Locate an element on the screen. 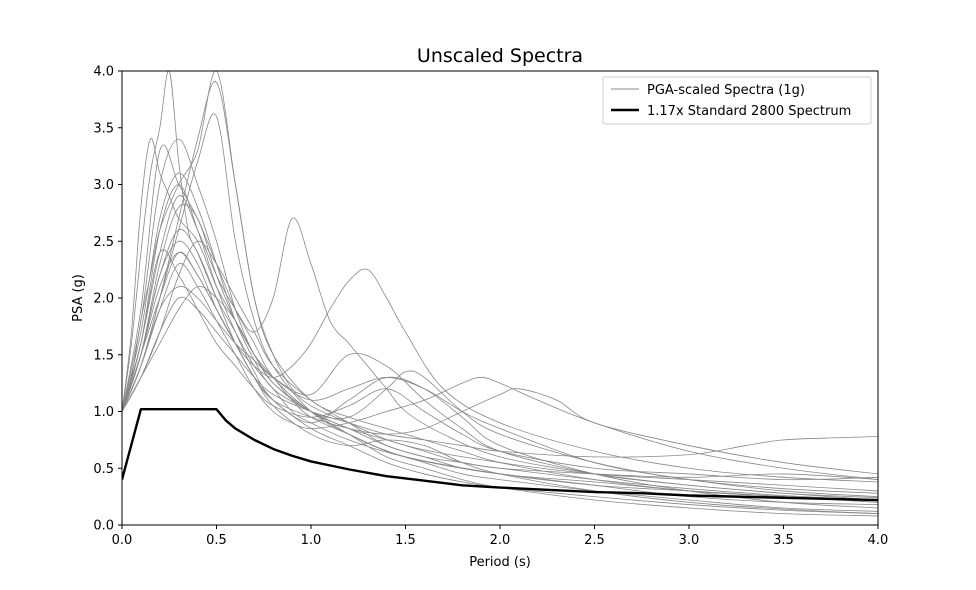 This screenshot has width=976, height=590. x-axis-label: Period (s) is located at coordinates (500, 562).